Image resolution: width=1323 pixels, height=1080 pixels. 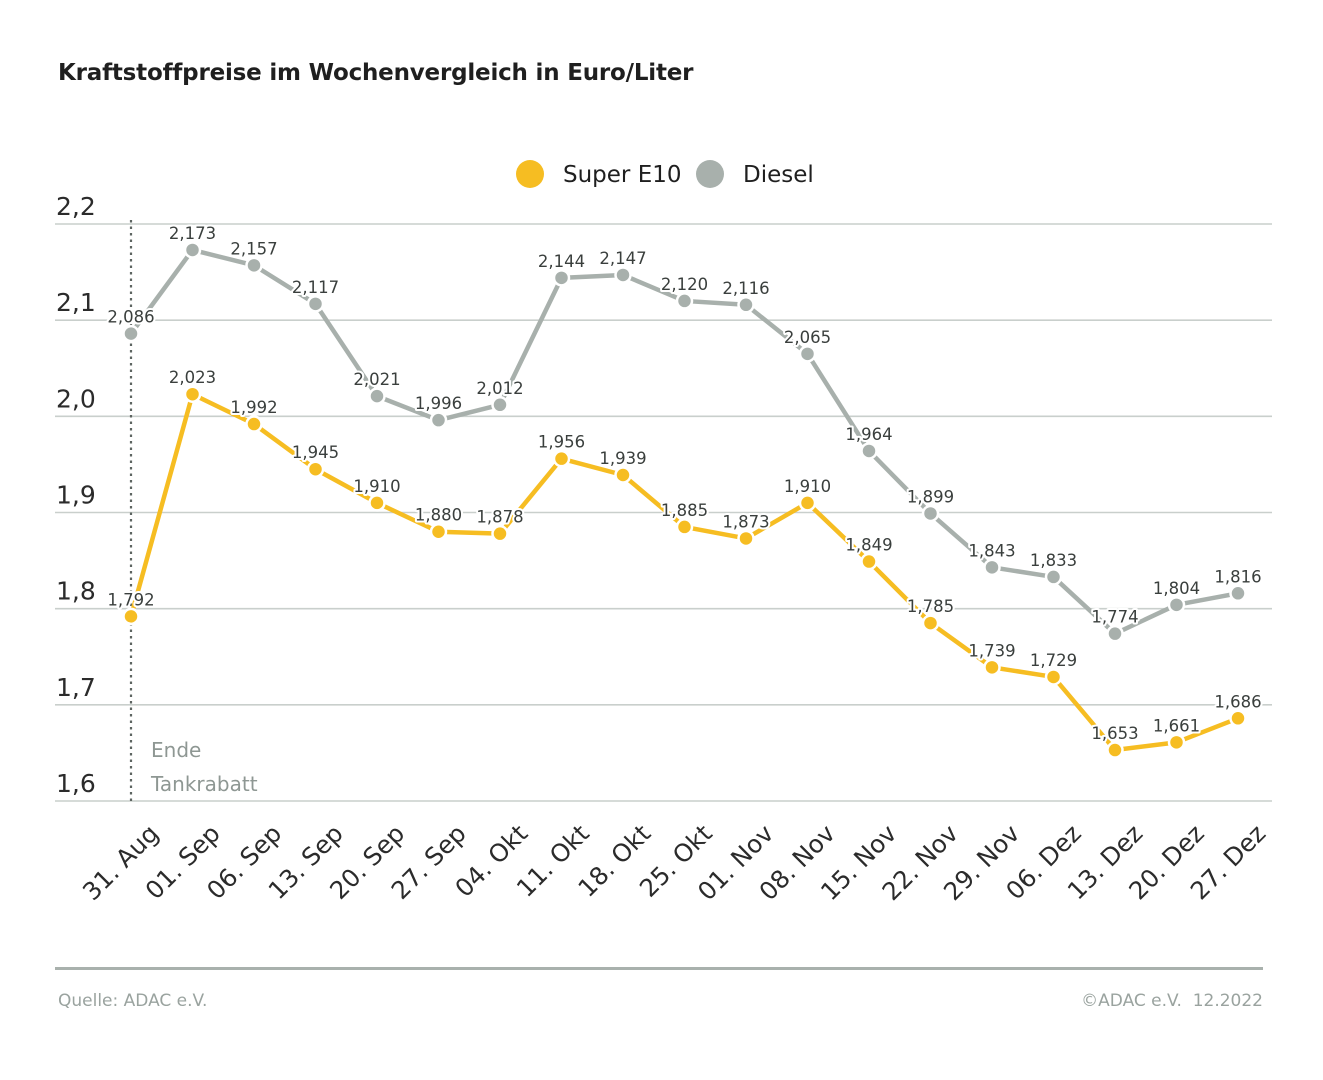 I want to click on diesel-data-label: 1,816, so click(x=1237, y=576).